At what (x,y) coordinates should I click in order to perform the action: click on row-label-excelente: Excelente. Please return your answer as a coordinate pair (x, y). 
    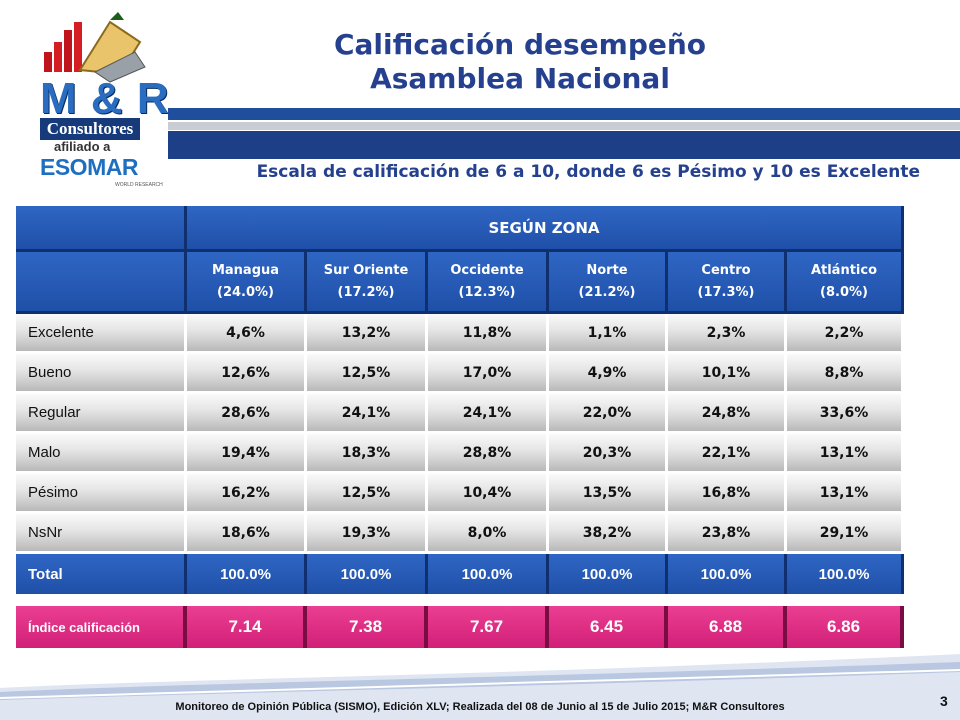
    Looking at the image, I should click on (101, 334).